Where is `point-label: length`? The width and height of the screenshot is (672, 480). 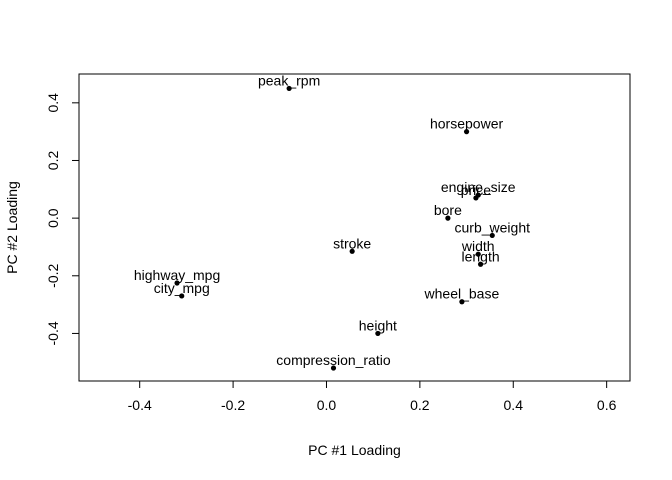 point-label: length is located at coordinates (480, 256).